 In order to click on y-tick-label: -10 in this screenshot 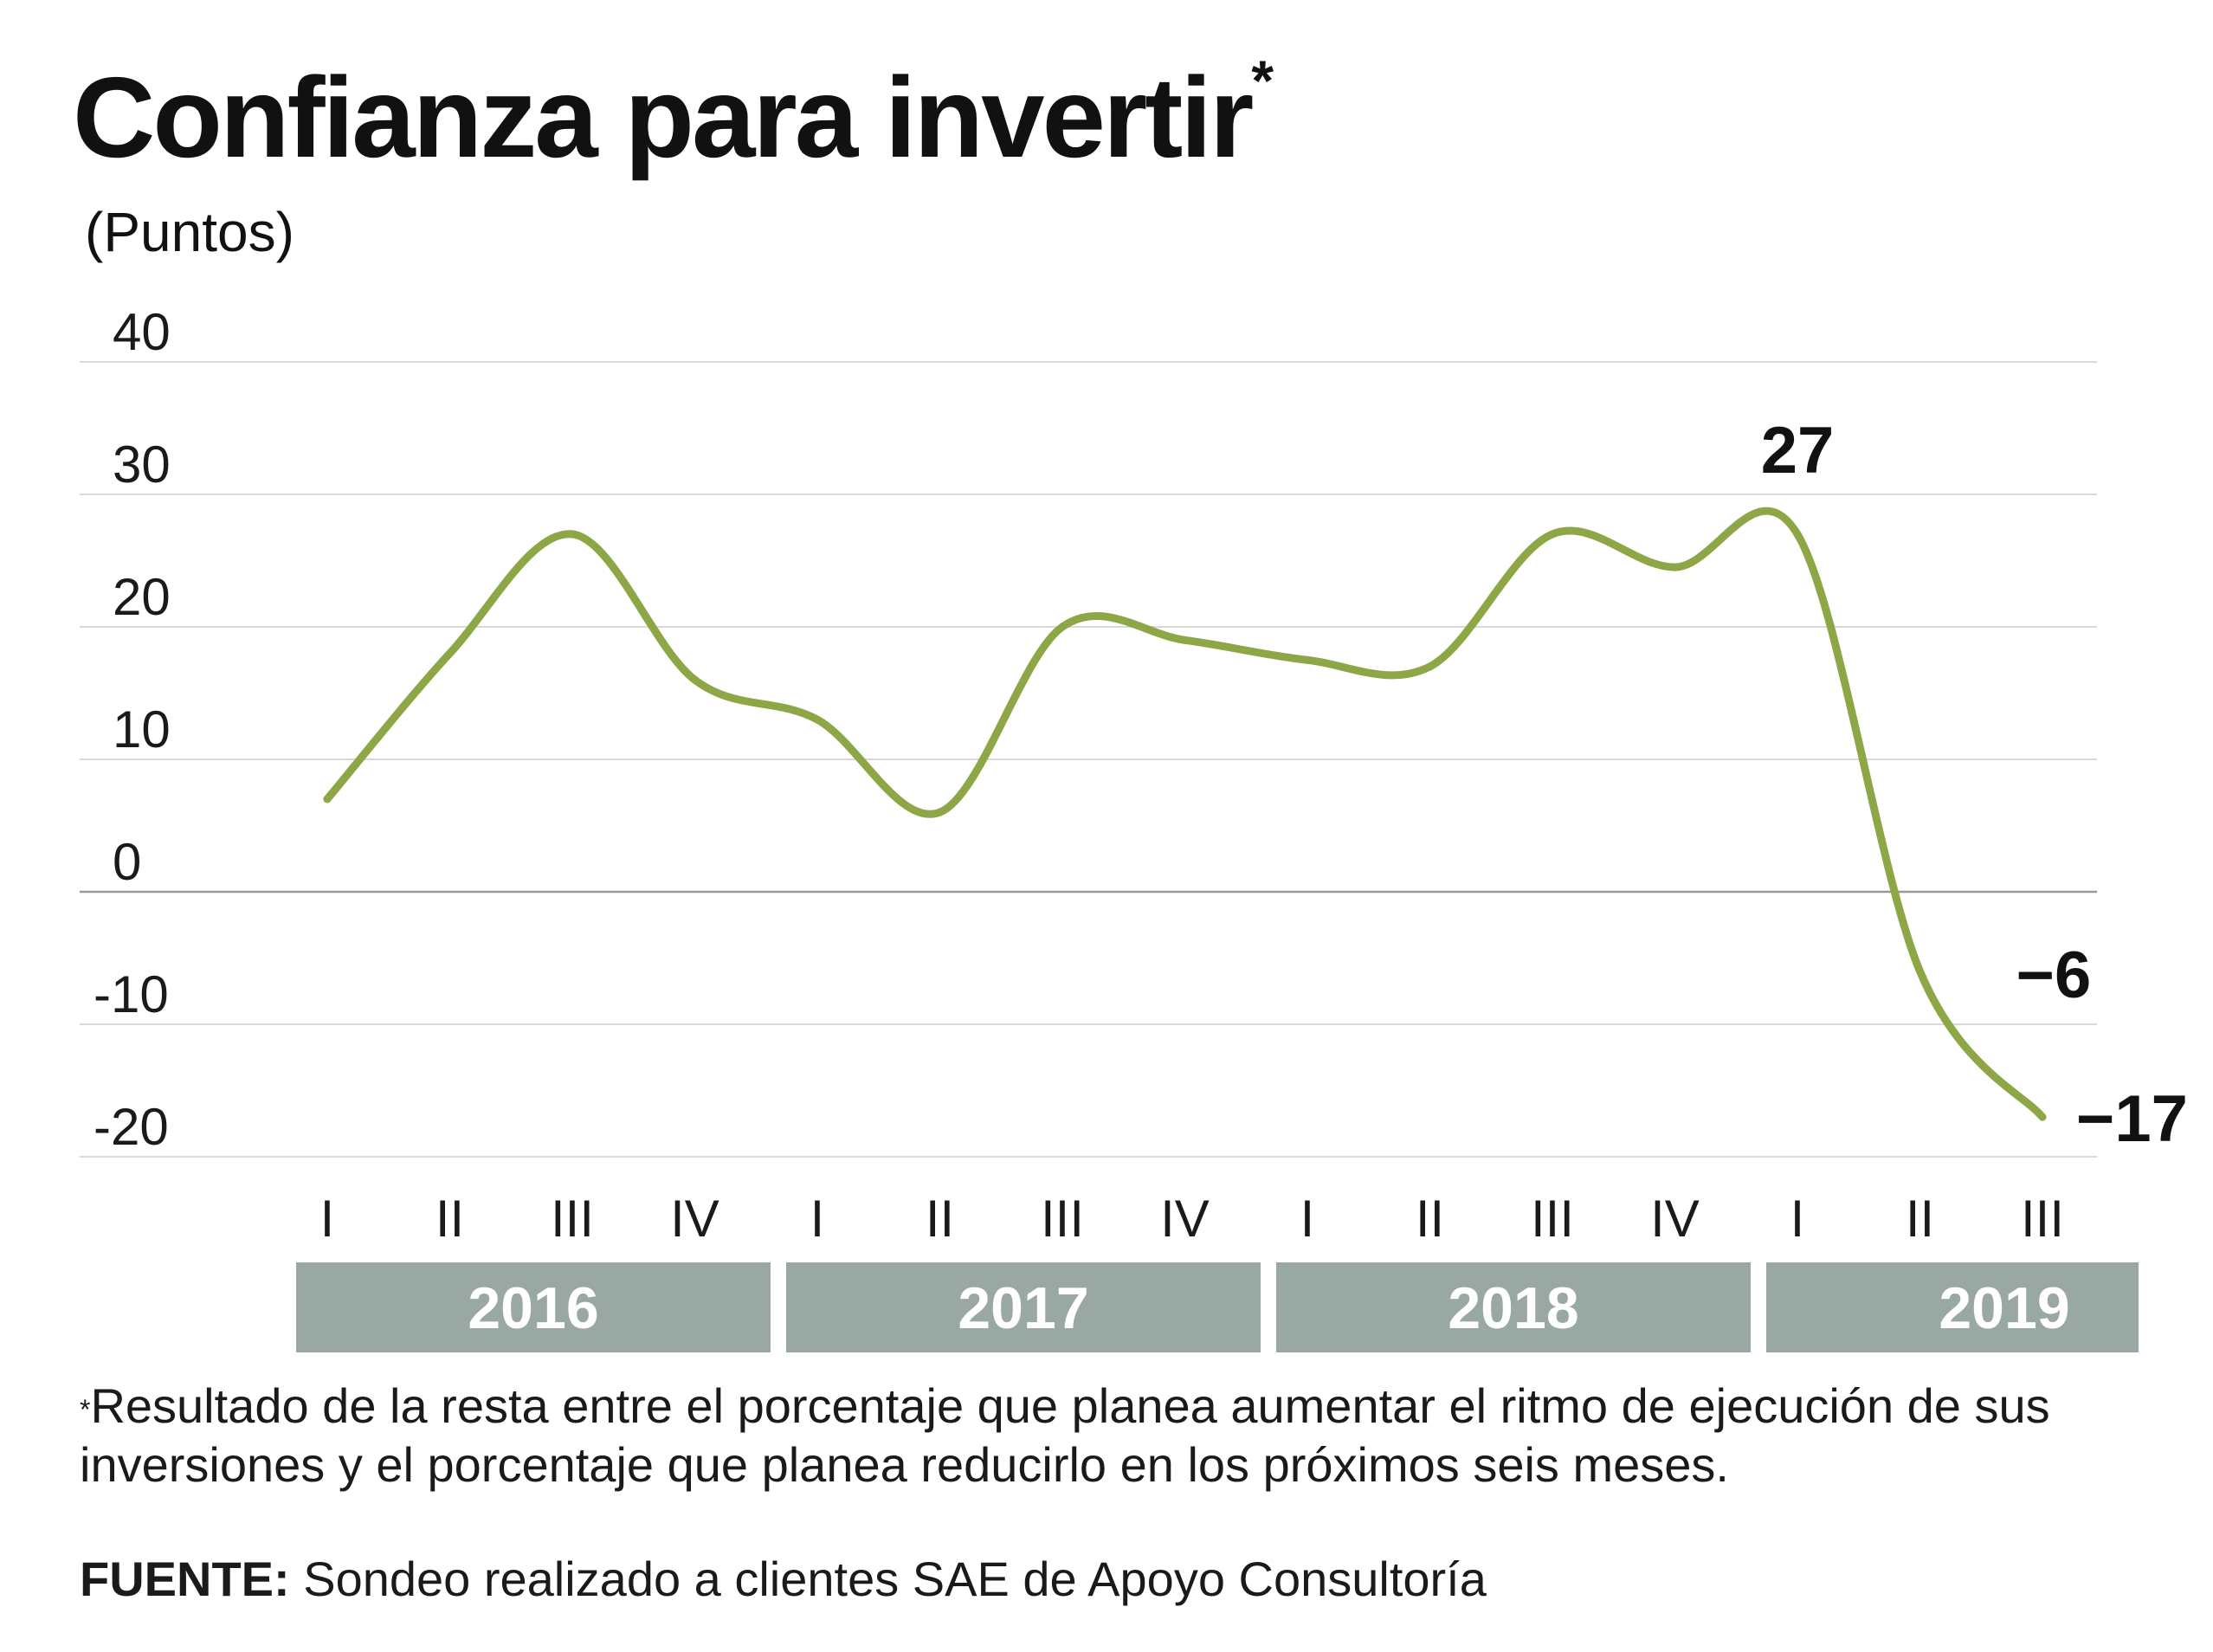, I will do `click(131, 994)`.